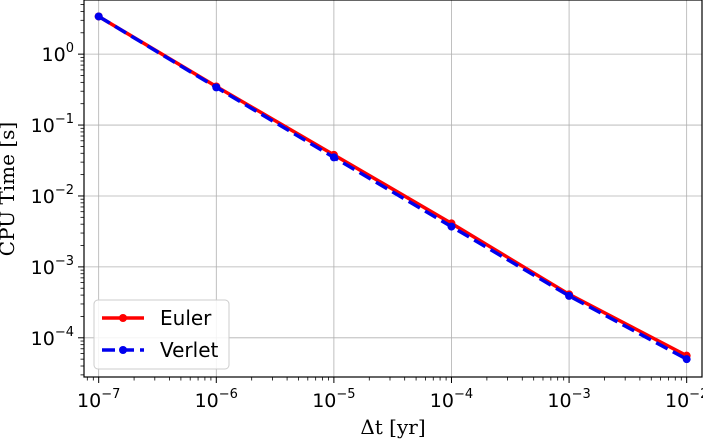  I want to click on legend: Euler Verlet, so click(161, 334).